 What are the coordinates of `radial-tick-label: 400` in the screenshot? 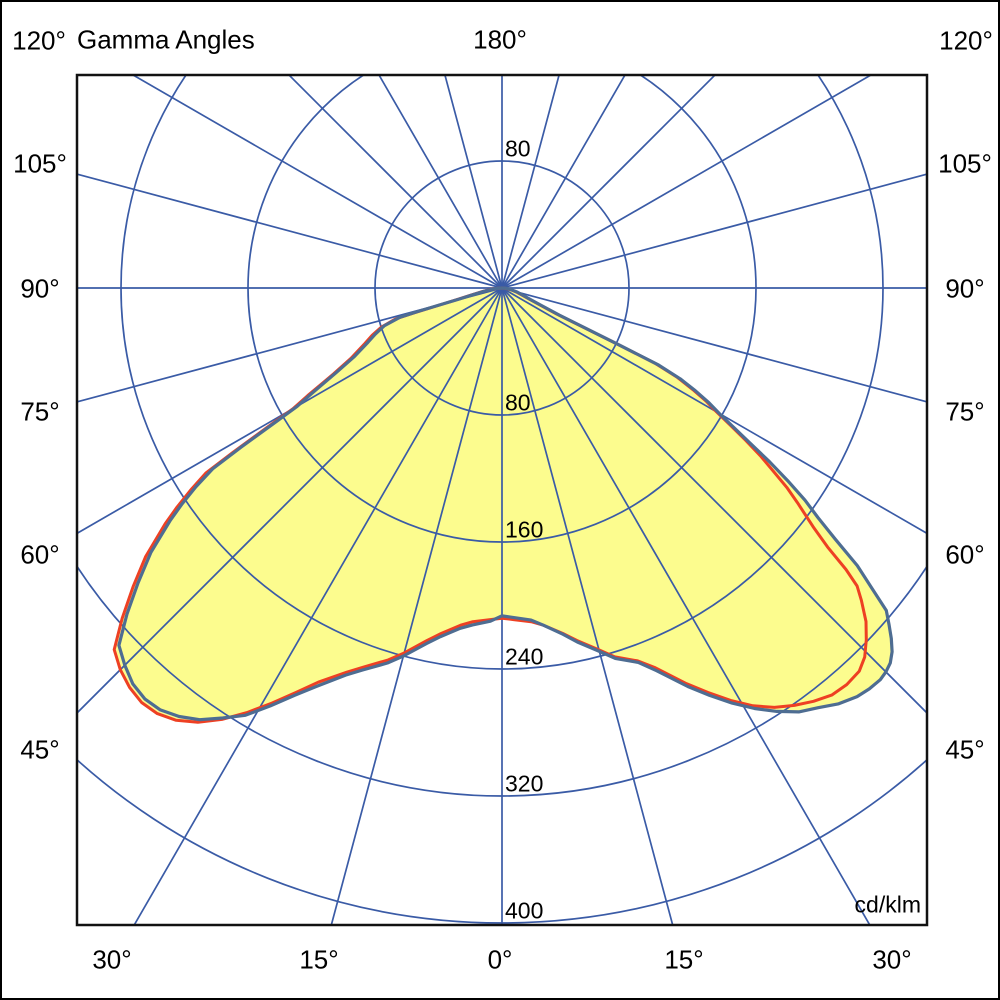 It's located at (524, 910).